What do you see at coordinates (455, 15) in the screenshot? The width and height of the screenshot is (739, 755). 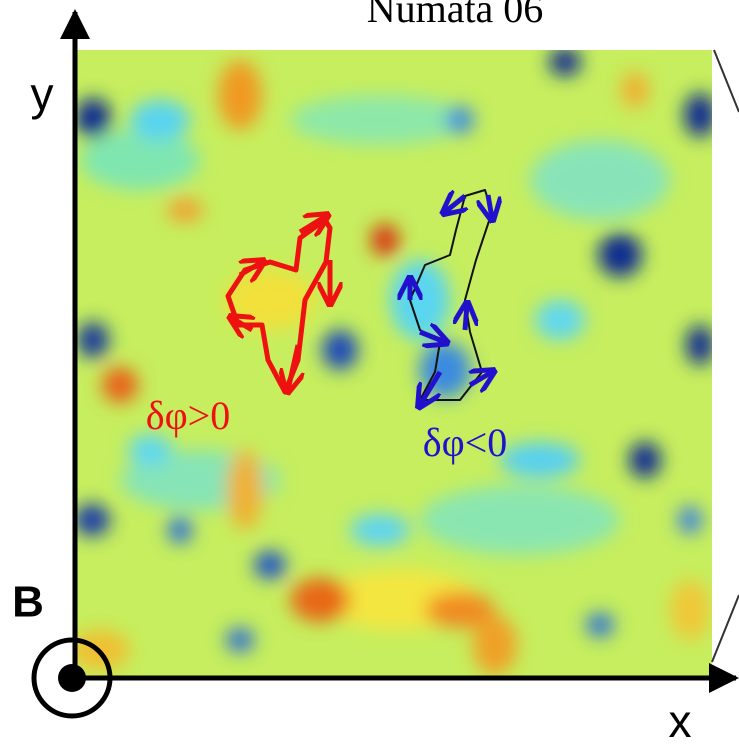 I see `title: Numata 06` at bounding box center [455, 15].